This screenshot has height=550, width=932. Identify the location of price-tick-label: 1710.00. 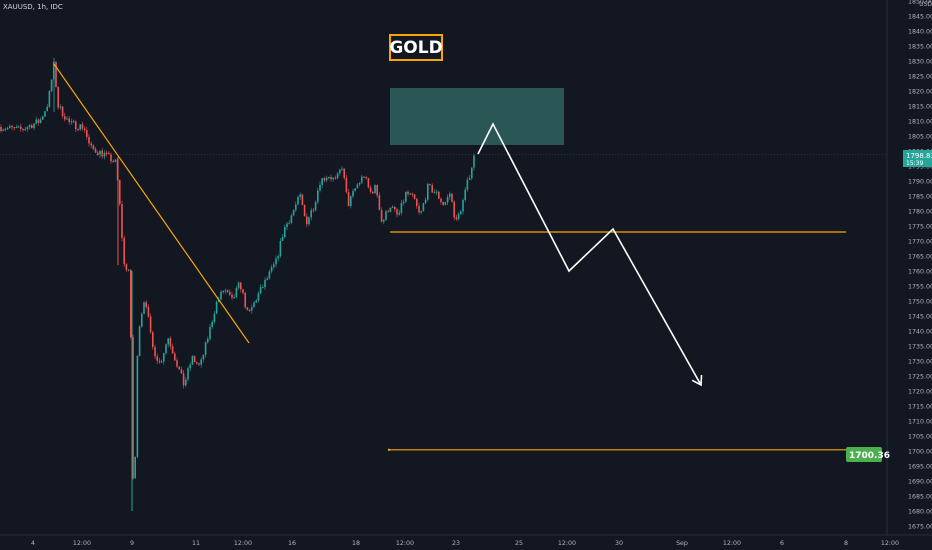
(920, 422).